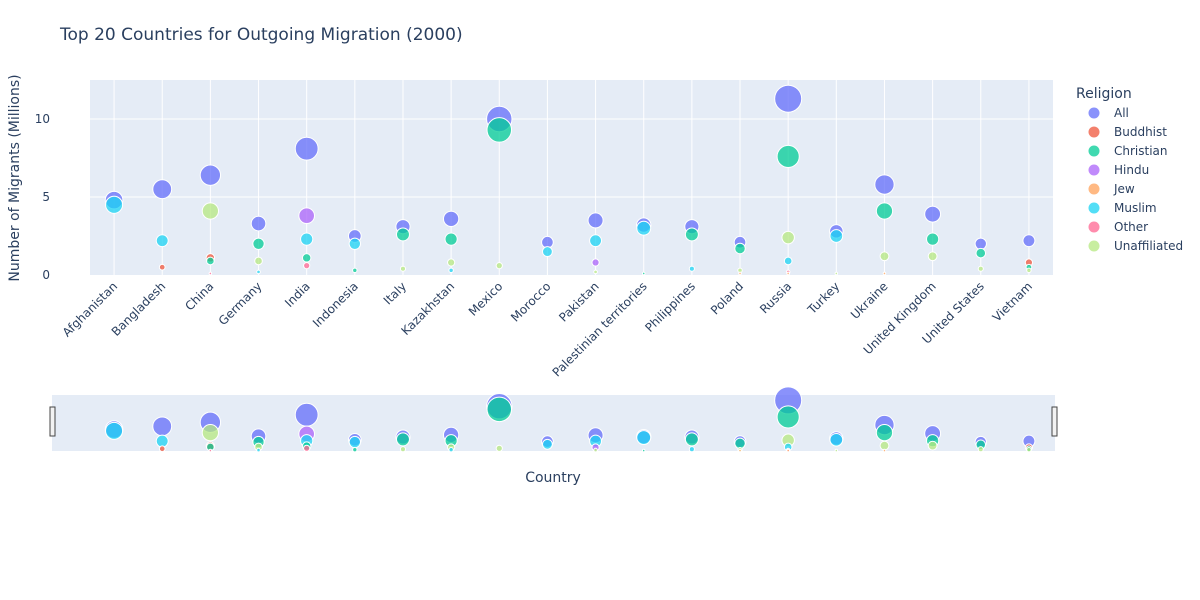 The image size is (1200, 600). I want to click on x-axis-title: Country, so click(553, 478).